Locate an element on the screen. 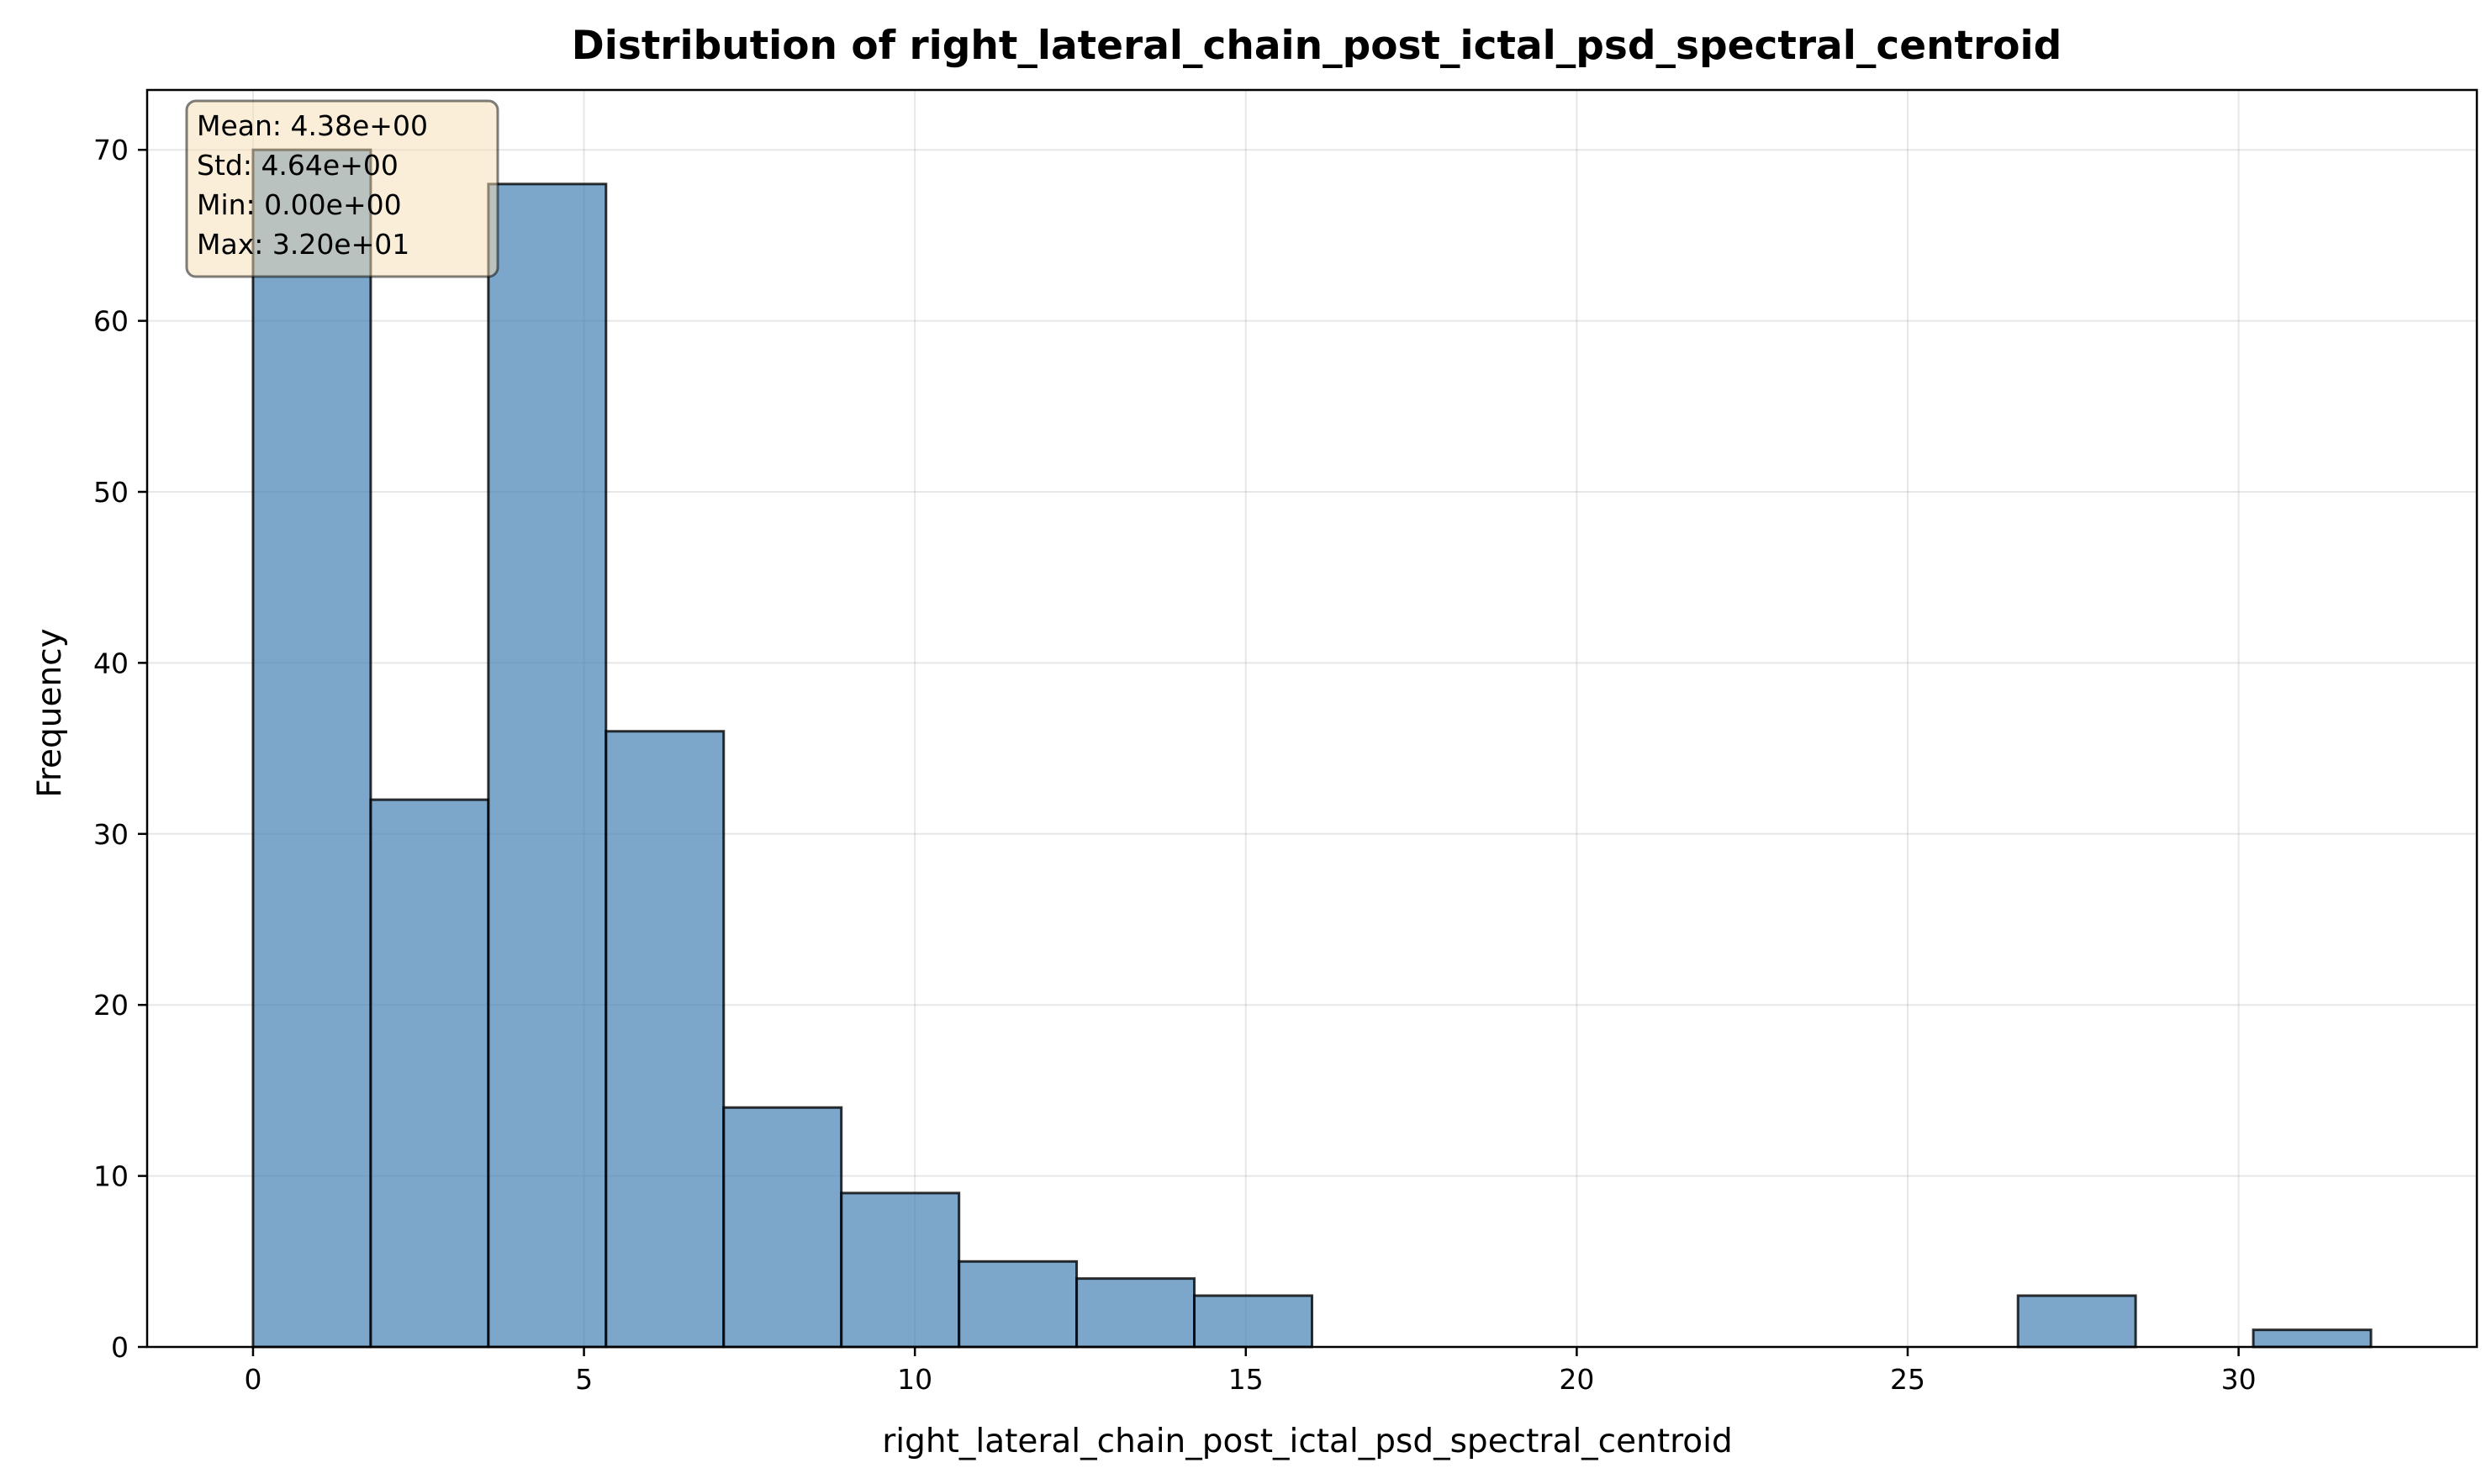 The width and height of the screenshot is (2492, 1484). x-tick-label: 20 is located at coordinates (1576, 1379).